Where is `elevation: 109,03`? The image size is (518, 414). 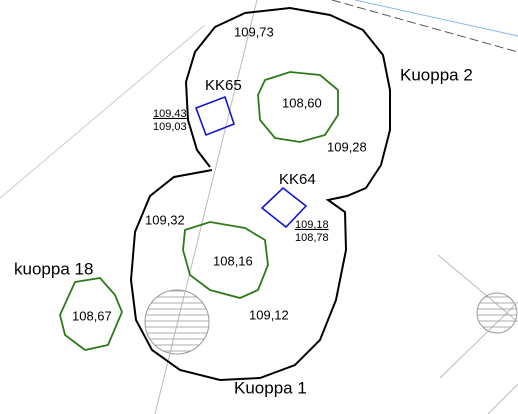
elevation: 109,03 is located at coordinates (170, 127).